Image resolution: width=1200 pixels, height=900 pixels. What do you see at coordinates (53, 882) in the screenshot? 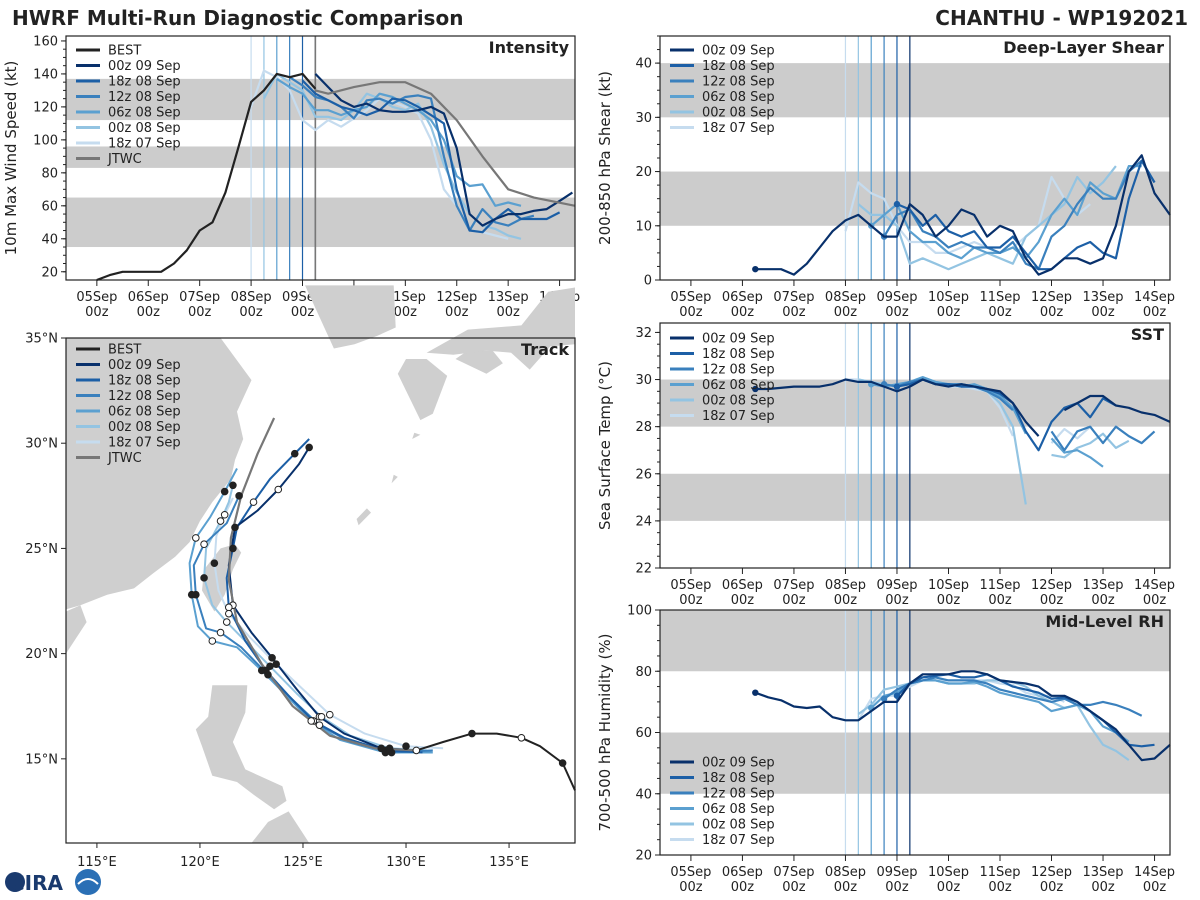
I see `cira-logo: CIRA` at bounding box center [53, 882].